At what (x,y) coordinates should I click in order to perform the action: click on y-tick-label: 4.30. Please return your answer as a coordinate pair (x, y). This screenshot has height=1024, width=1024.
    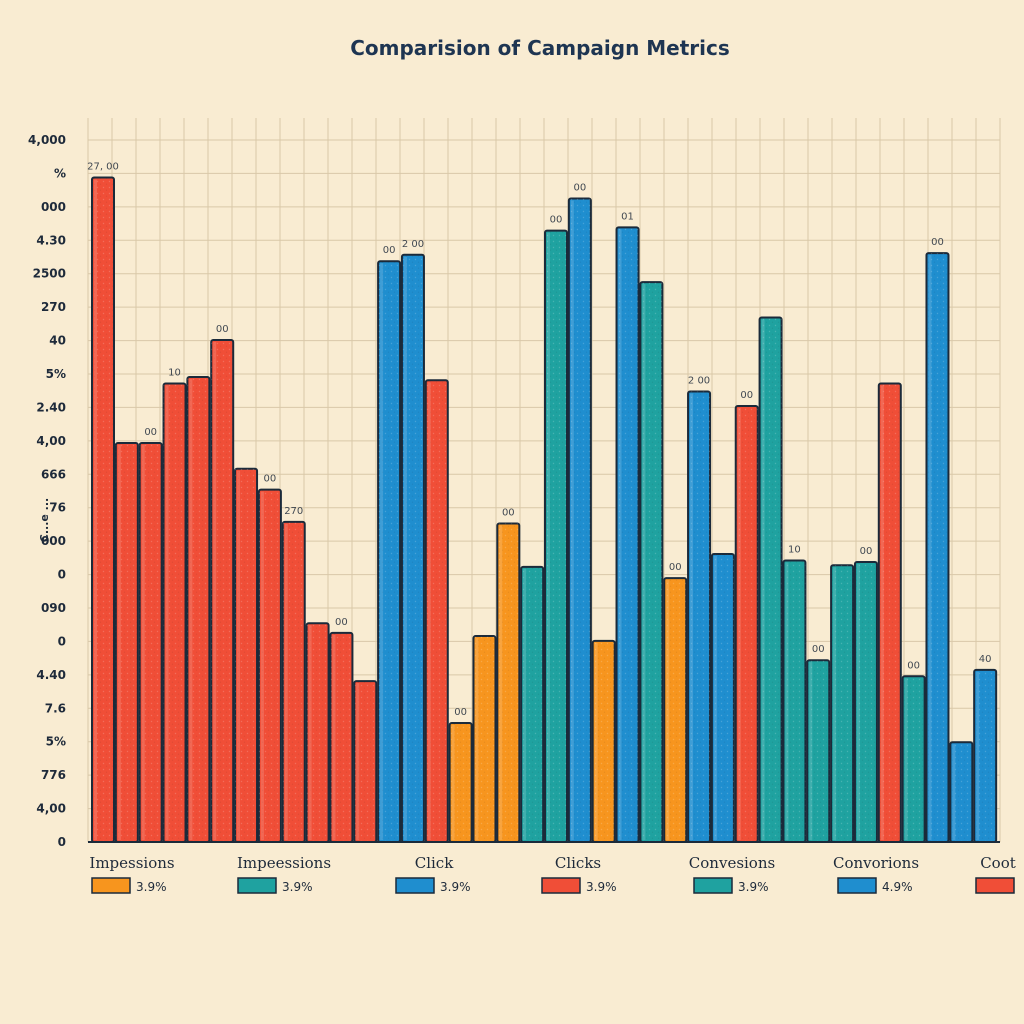
    Looking at the image, I should click on (51, 240).